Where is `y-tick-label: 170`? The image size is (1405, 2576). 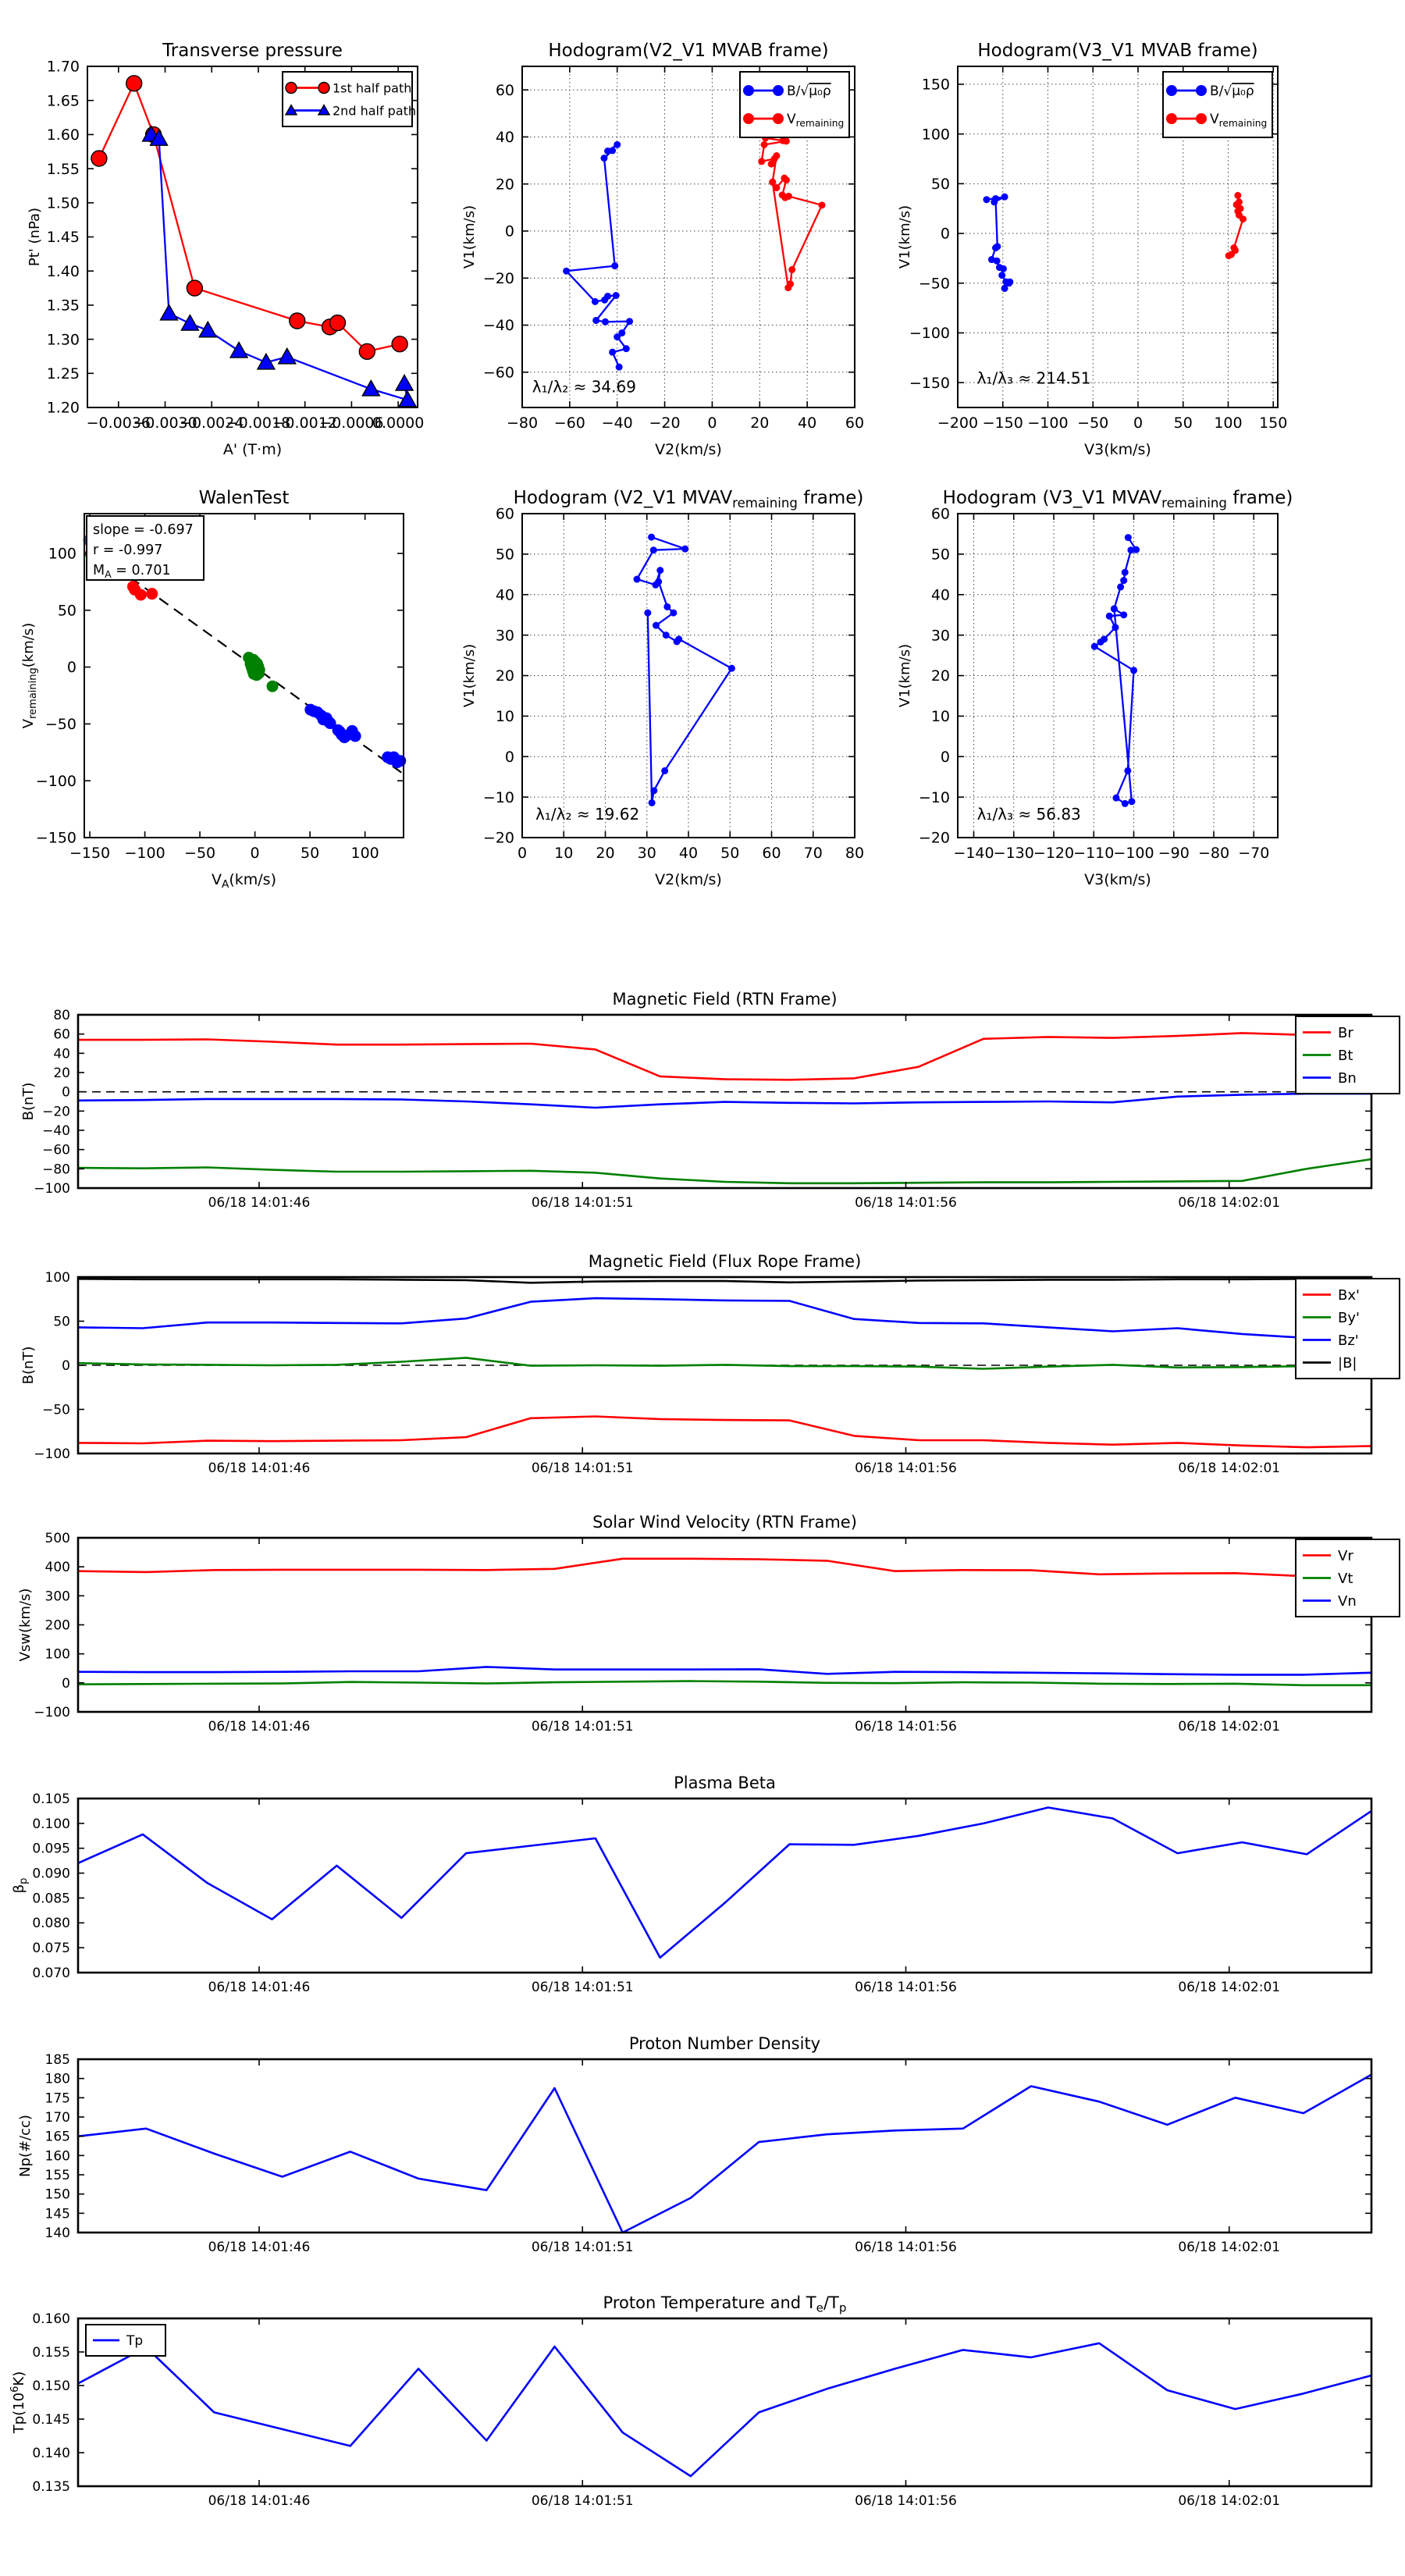
y-tick-label: 170 is located at coordinates (57, 2118).